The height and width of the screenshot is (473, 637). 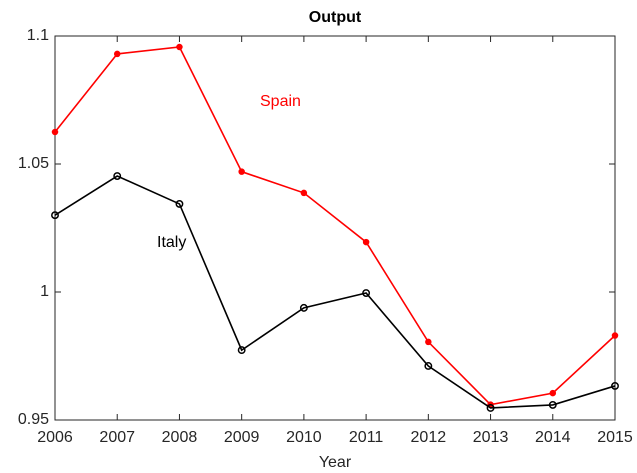 I want to click on x-tick-label: 2013, so click(x=491, y=437).